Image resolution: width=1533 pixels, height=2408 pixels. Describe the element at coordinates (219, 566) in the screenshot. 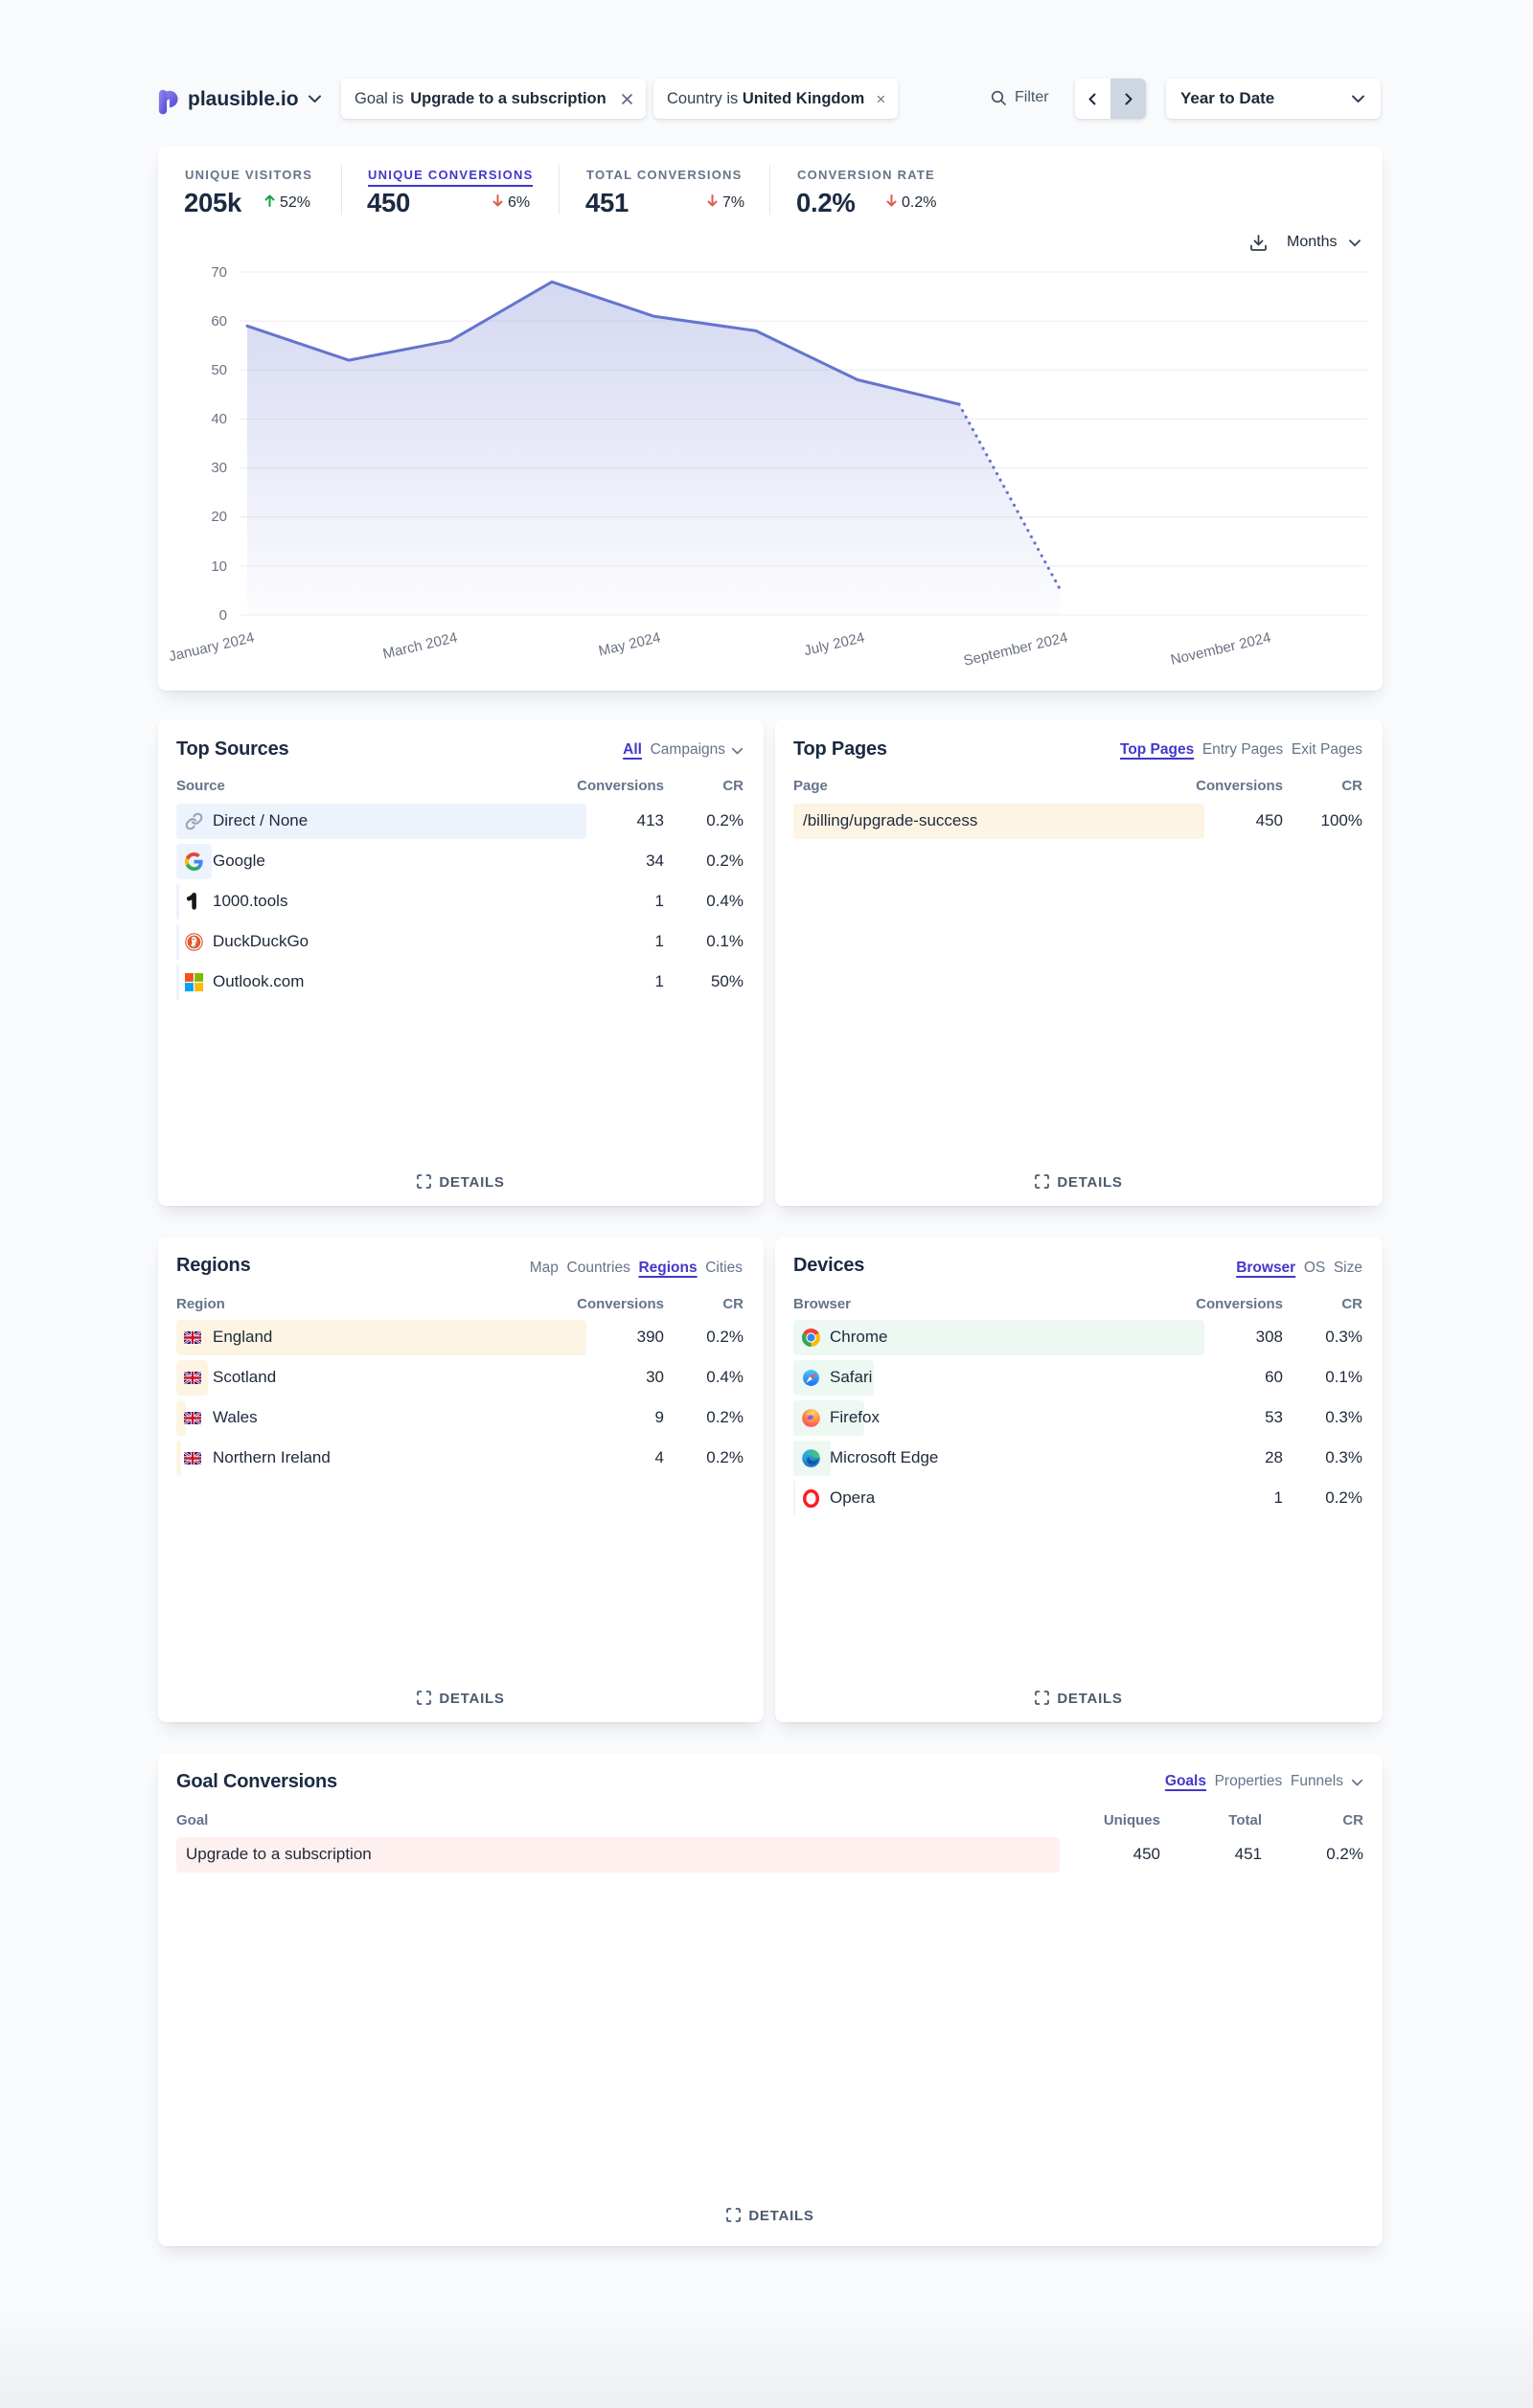

I see `svg-text: 10` at that location.